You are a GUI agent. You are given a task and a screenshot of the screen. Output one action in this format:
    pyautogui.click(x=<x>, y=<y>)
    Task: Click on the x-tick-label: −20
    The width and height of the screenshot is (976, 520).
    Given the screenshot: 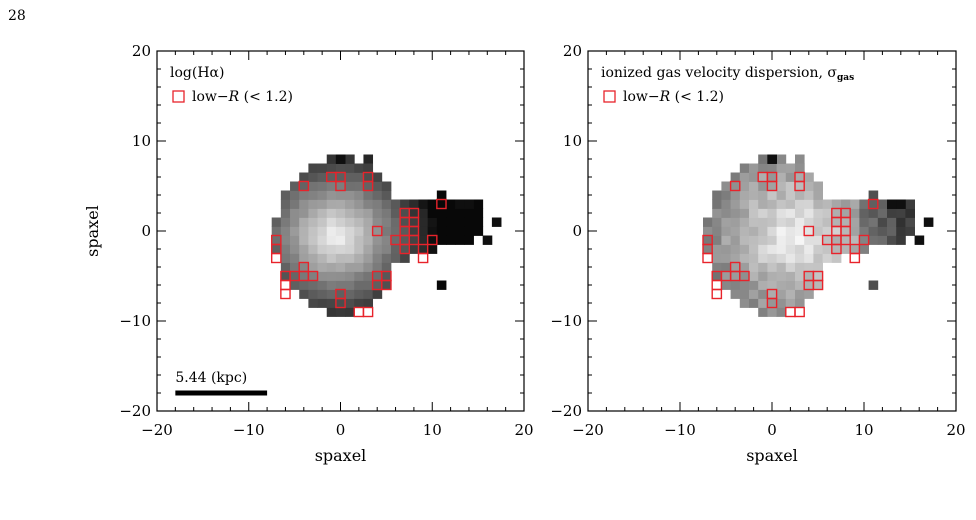 What is the action you would take?
    pyautogui.click(x=157, y=430)
    